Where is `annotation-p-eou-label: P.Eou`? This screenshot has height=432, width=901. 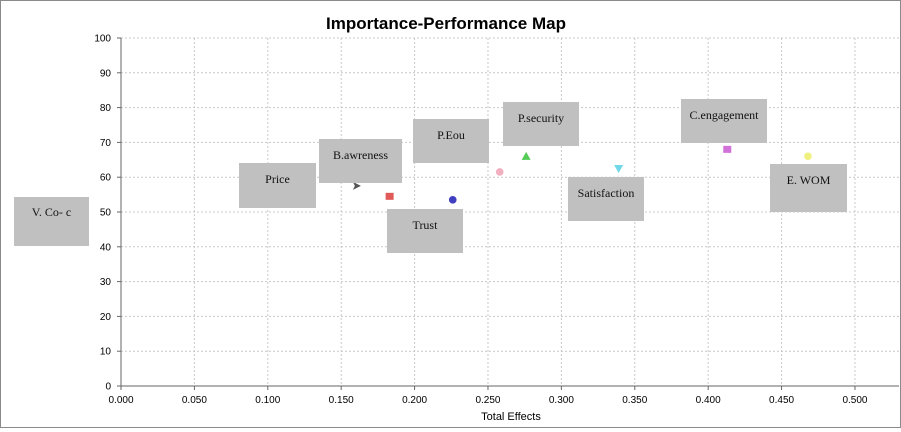 annotation-p-eou-label: P.Eou is located at coordinates (451, 135).